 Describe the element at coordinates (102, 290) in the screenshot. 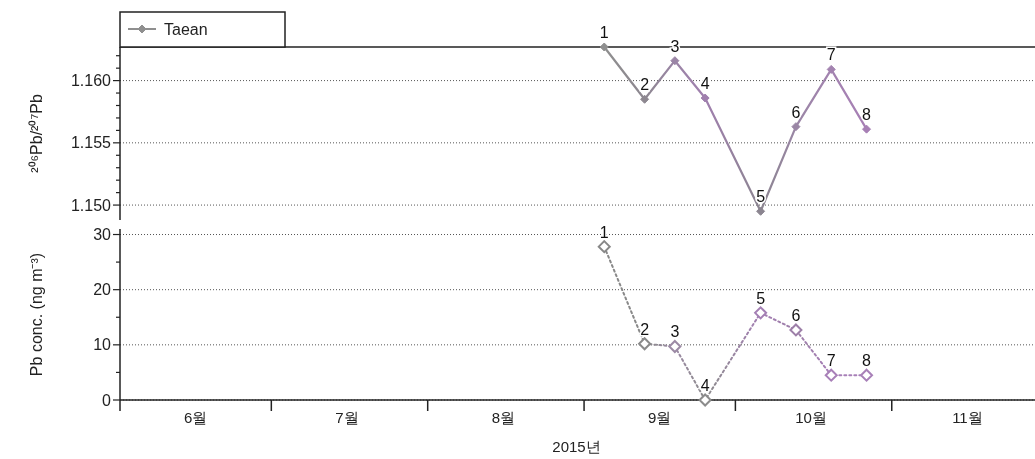

I see `y-tick-label: 20` at that location.